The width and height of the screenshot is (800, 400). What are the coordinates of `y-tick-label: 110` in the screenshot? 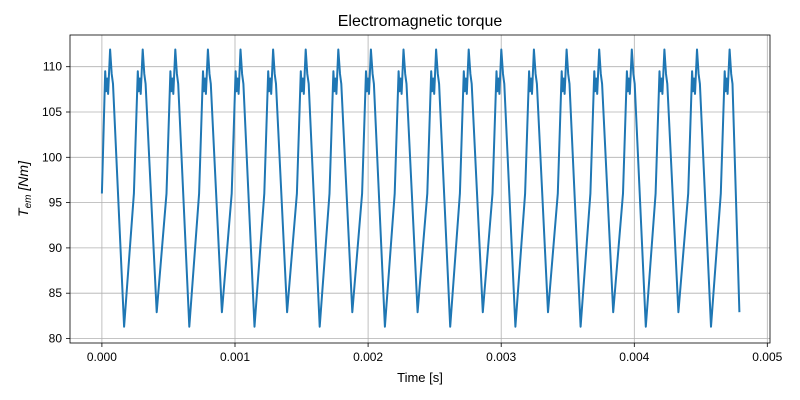 It's located at (52, 67).